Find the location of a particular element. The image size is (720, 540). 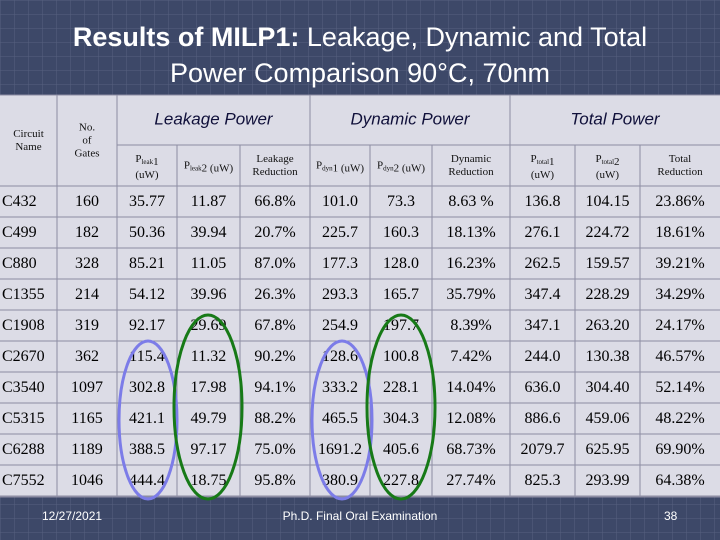

circuit-name: C6288 is located at coordinates (23, 449).